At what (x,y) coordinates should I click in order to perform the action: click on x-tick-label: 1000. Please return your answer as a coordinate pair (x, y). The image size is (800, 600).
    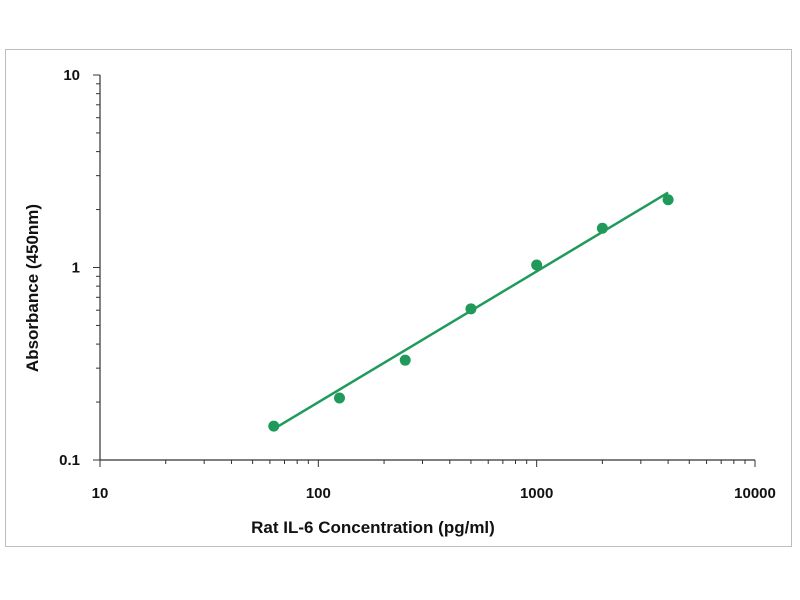
    Looking at the image, I should click on (536, 493).